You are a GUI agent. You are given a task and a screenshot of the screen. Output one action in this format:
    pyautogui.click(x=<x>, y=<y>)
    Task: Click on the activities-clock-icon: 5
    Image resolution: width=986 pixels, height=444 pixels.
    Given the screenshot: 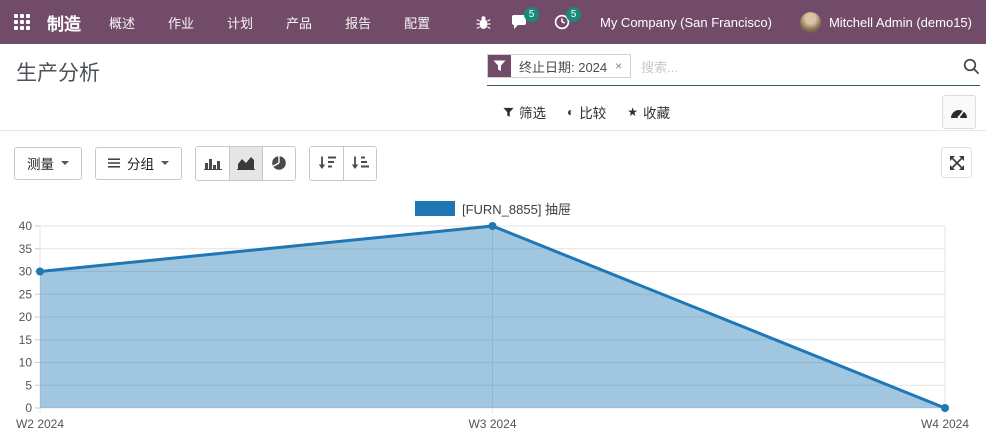 What is the action you would take?
    pyautogui.click(x=567, y=18)
    